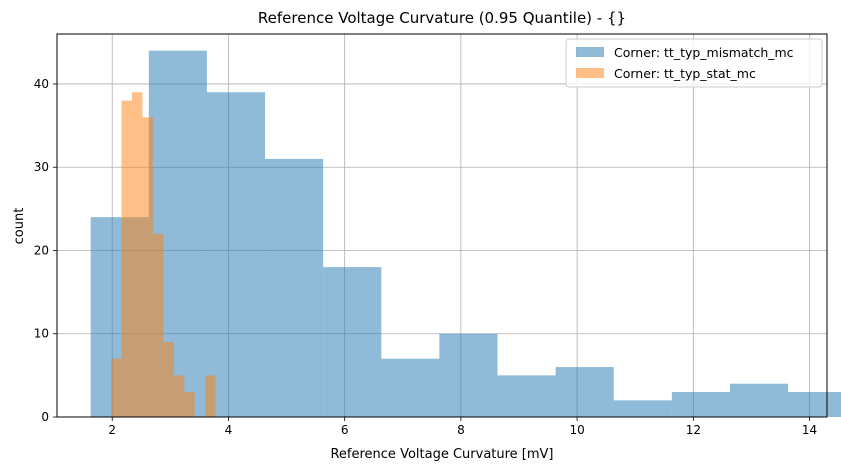  Describe the element at coordinates (461, 430) in the screenshot. I see `x-tick-label: 8` at that location.